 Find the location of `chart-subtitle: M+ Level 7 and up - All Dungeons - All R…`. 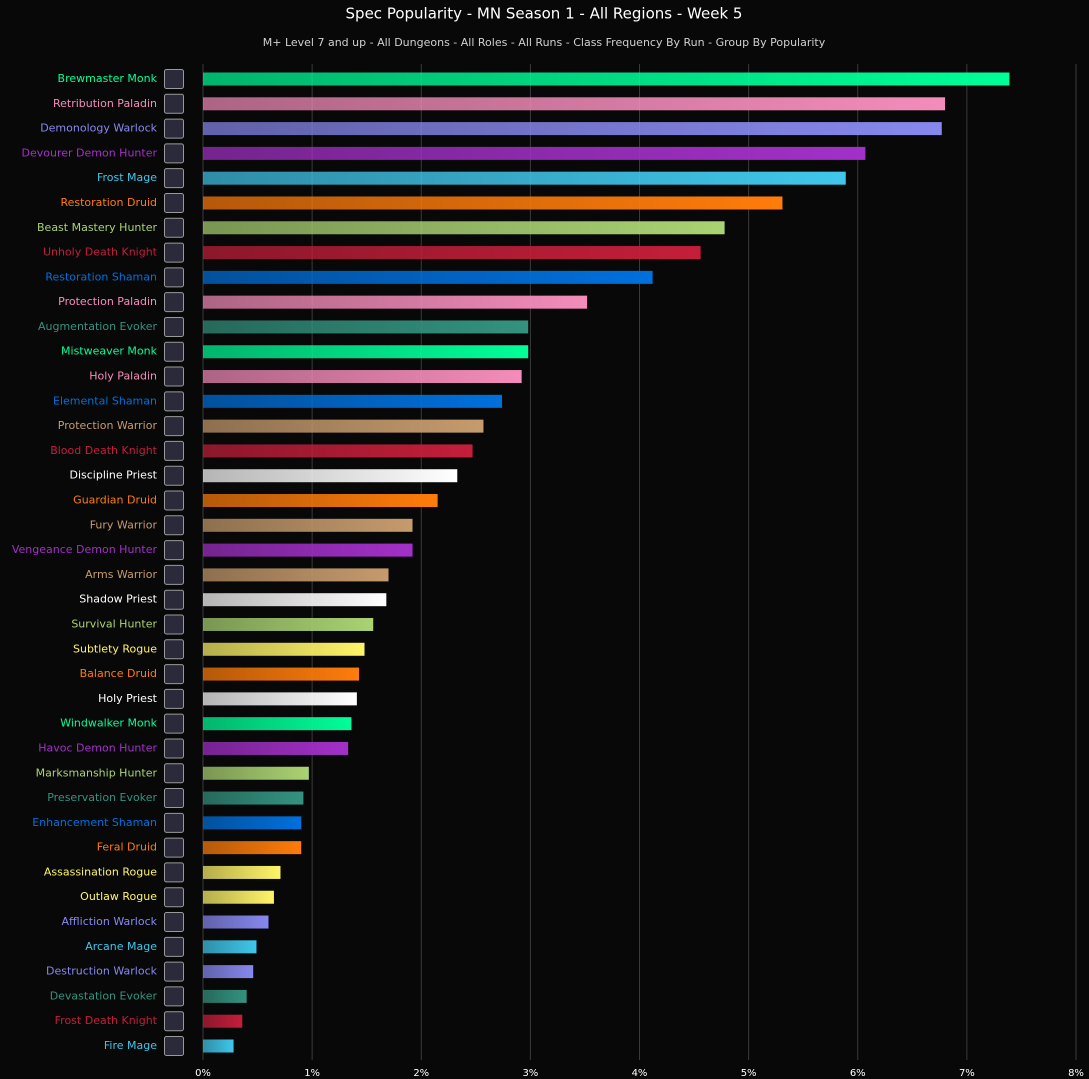

chart-subtitle: M+ Level 7 and up - All Dungeons - All R… is located at coordinates (544, 42).